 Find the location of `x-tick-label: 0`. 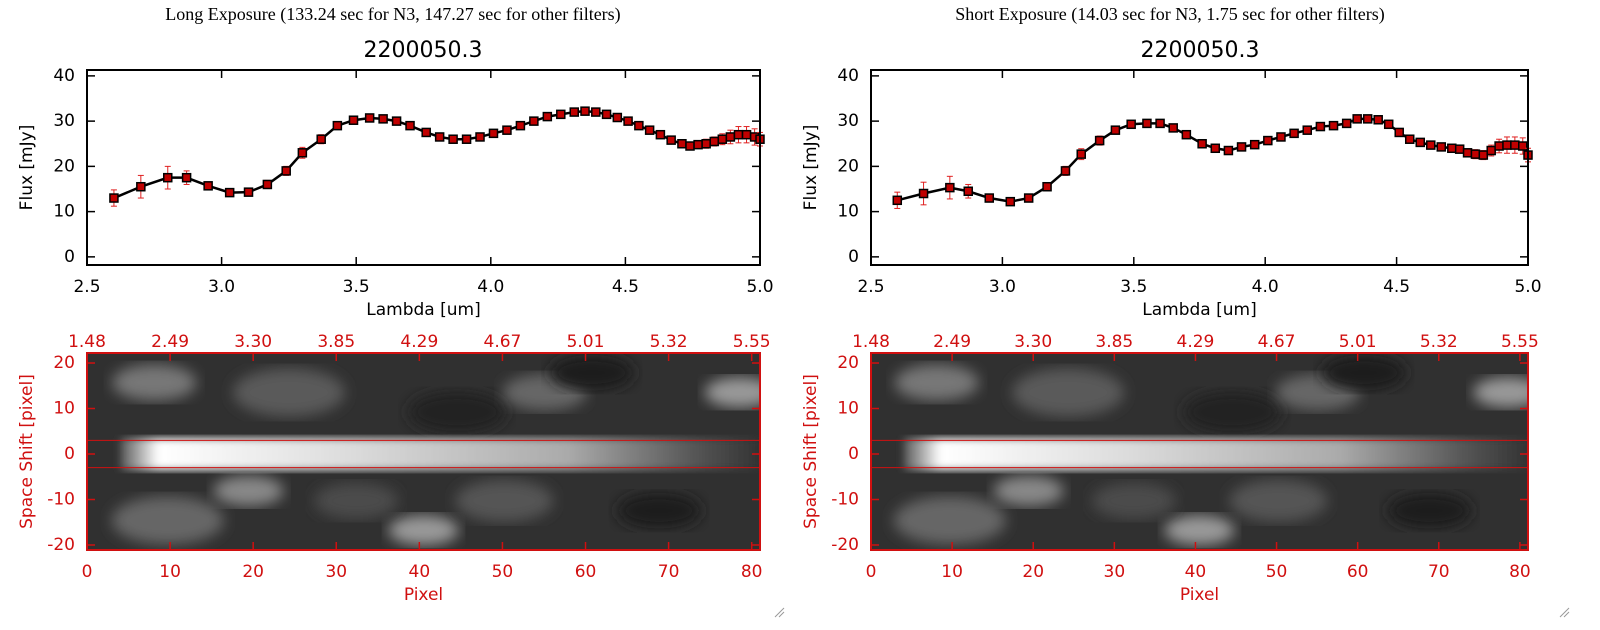

x-tick-label: 0 is located at coordinates (87, 572).